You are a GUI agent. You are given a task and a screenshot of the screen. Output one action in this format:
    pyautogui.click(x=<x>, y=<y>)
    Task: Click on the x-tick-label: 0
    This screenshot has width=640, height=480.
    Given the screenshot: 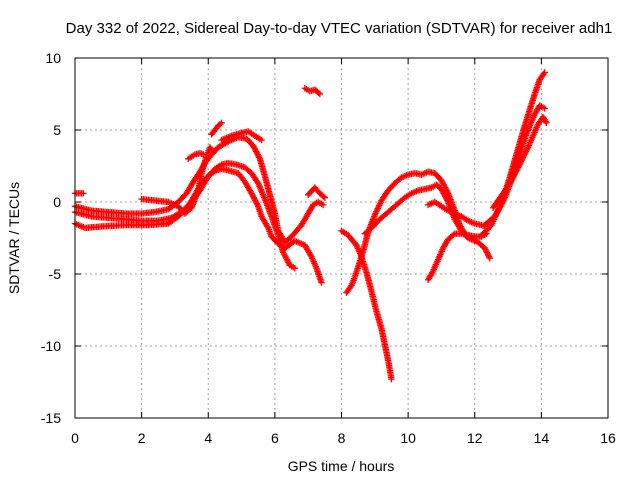 What is the action you would take?
    pyautogui.click(x=75, y=438)
    